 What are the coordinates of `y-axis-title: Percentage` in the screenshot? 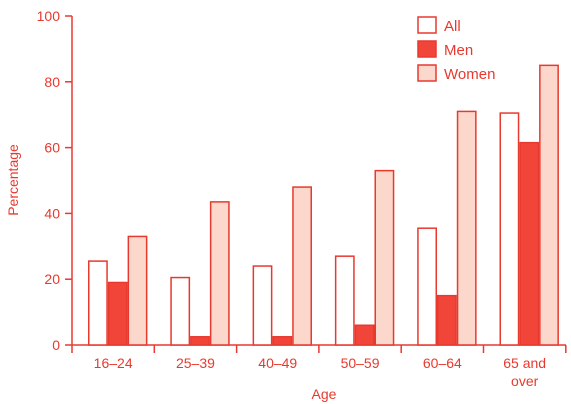 It's located at (13, 180).